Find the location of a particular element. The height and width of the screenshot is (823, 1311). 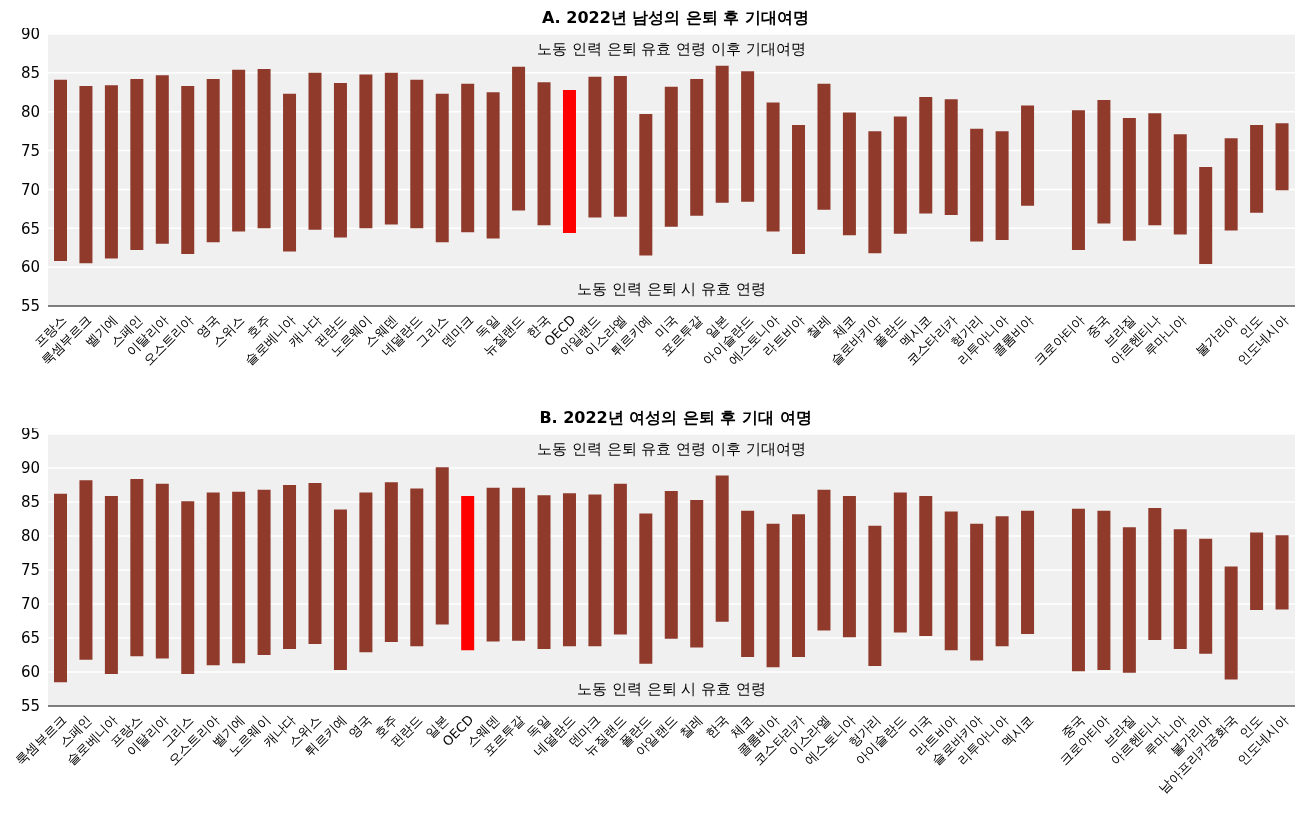

x-tick-label: 한국 is located at coordinates (717, 727).